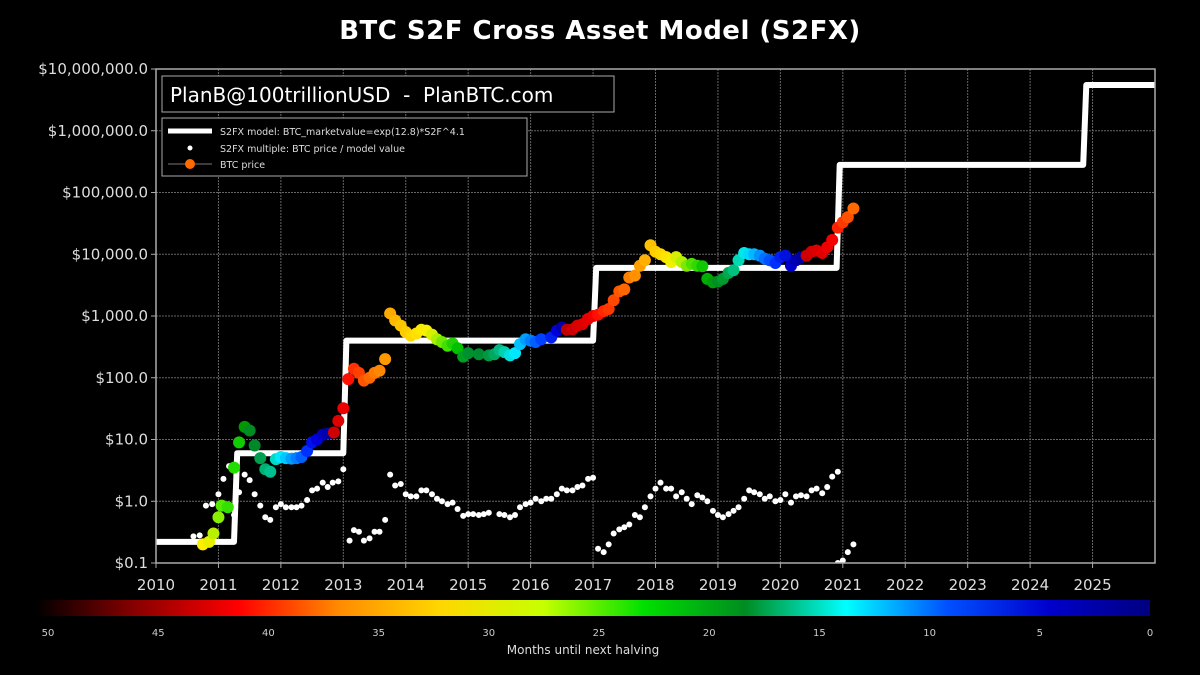 The width and height of the screenshot is (1200, 675). Describe the element at coordinates (98, 131) in the screenshot. I see `y-tick-label: $1,000,000.0` at that location.